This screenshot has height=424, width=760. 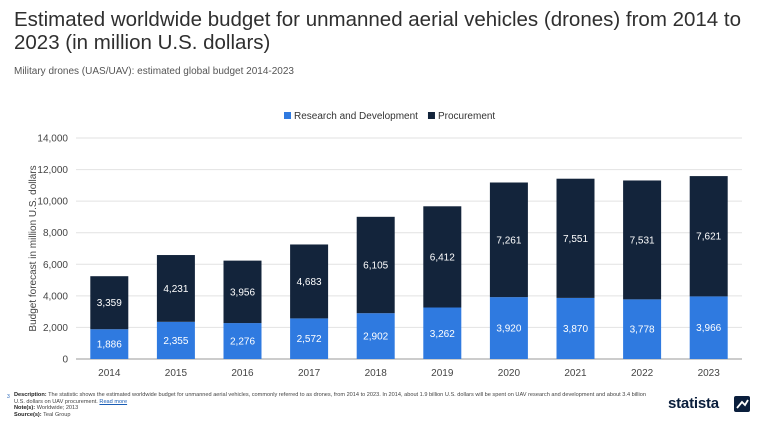 I want to click on source-label: Source(s):, so click(x=28, y=414).